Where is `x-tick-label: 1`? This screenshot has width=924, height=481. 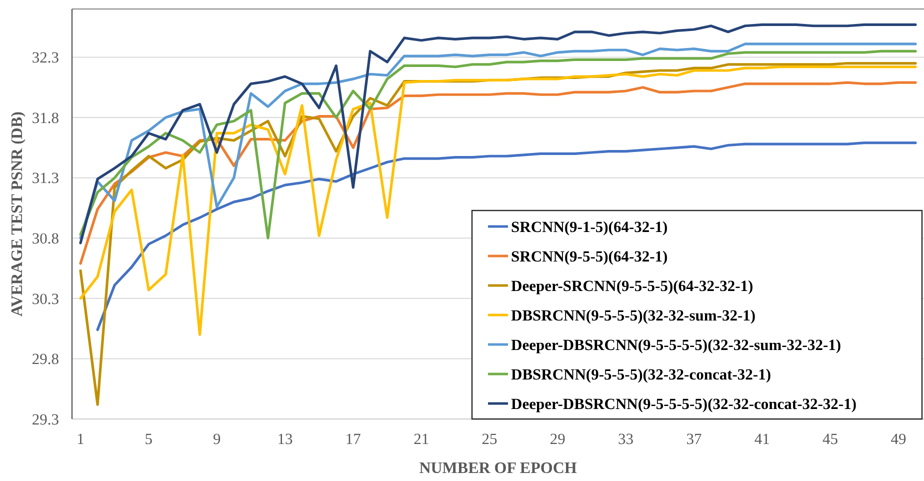
x-tick-label: 1 is located at coordinates (80, 439).